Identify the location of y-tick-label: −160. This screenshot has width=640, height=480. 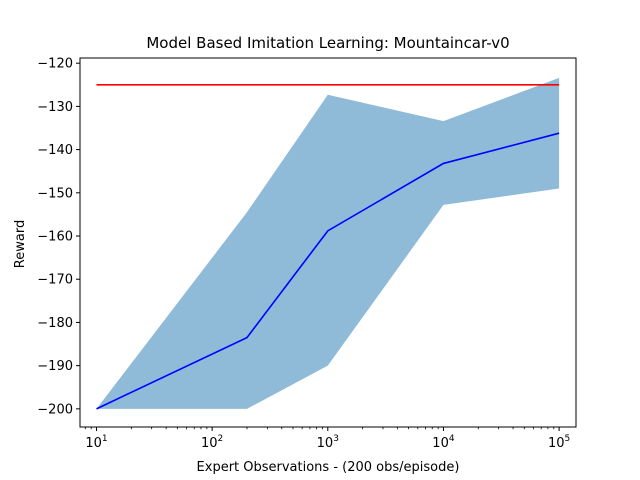
(55, 237).